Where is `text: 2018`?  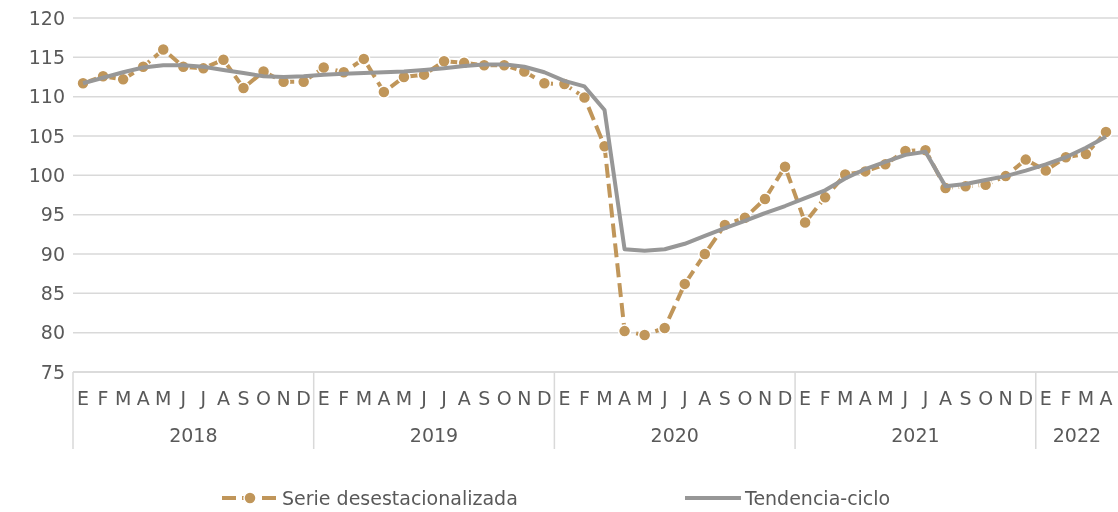 text: 2018 is located at coordinates (193, 435).